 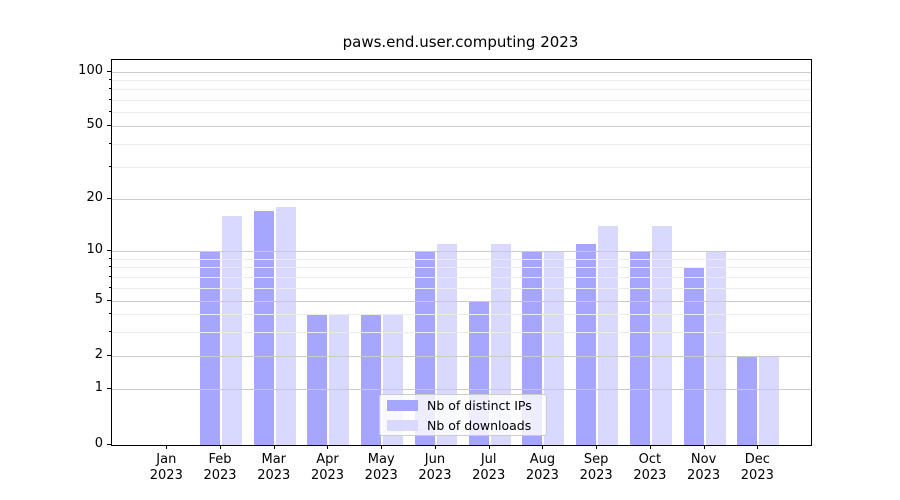 I want to click on bar-ips-feb, so click(x=210, y=348).